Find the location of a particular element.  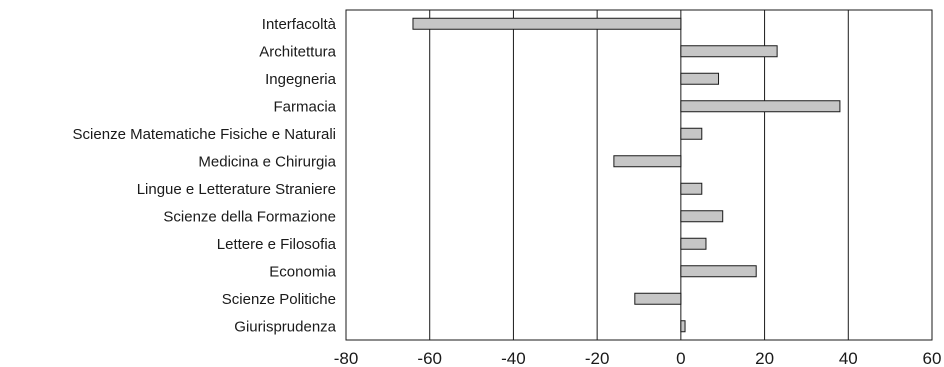

category-label: Scienze della Formazione is located at coordinates (249, 216).